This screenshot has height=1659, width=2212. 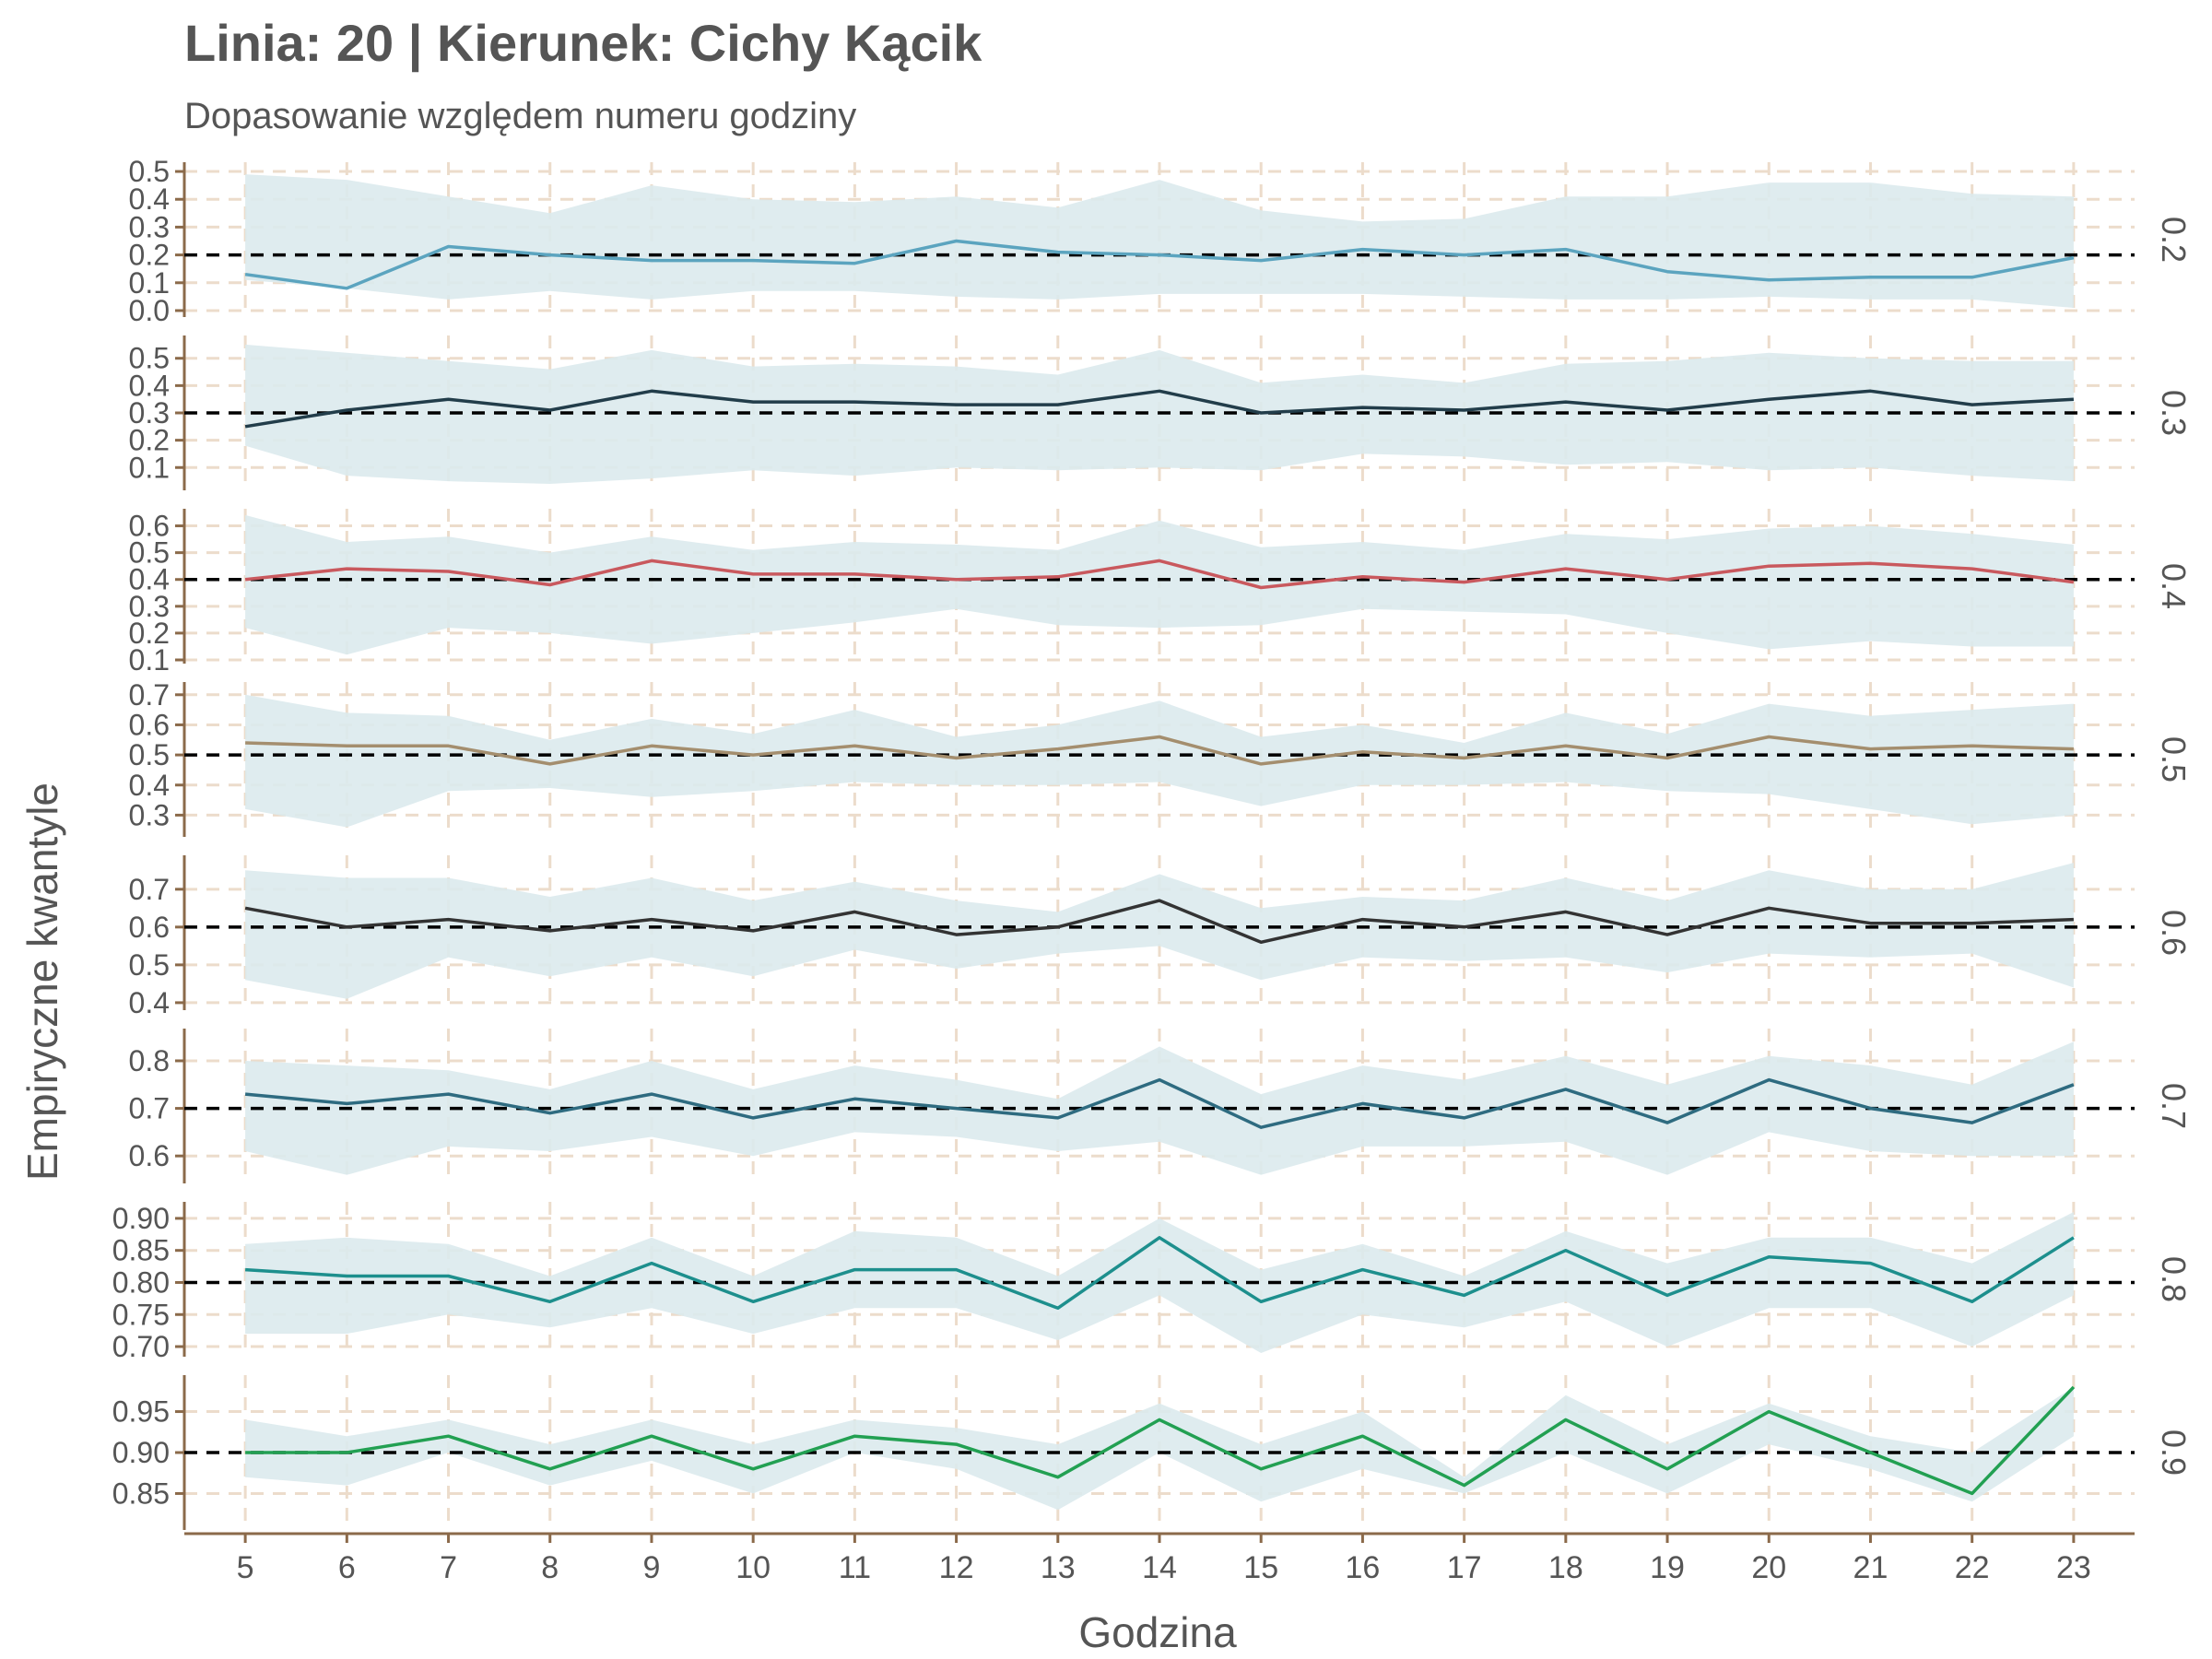 I want to click on panel-0.7: 0.6 0.7 0.8 0.7, so click(x=1161, y=1106).